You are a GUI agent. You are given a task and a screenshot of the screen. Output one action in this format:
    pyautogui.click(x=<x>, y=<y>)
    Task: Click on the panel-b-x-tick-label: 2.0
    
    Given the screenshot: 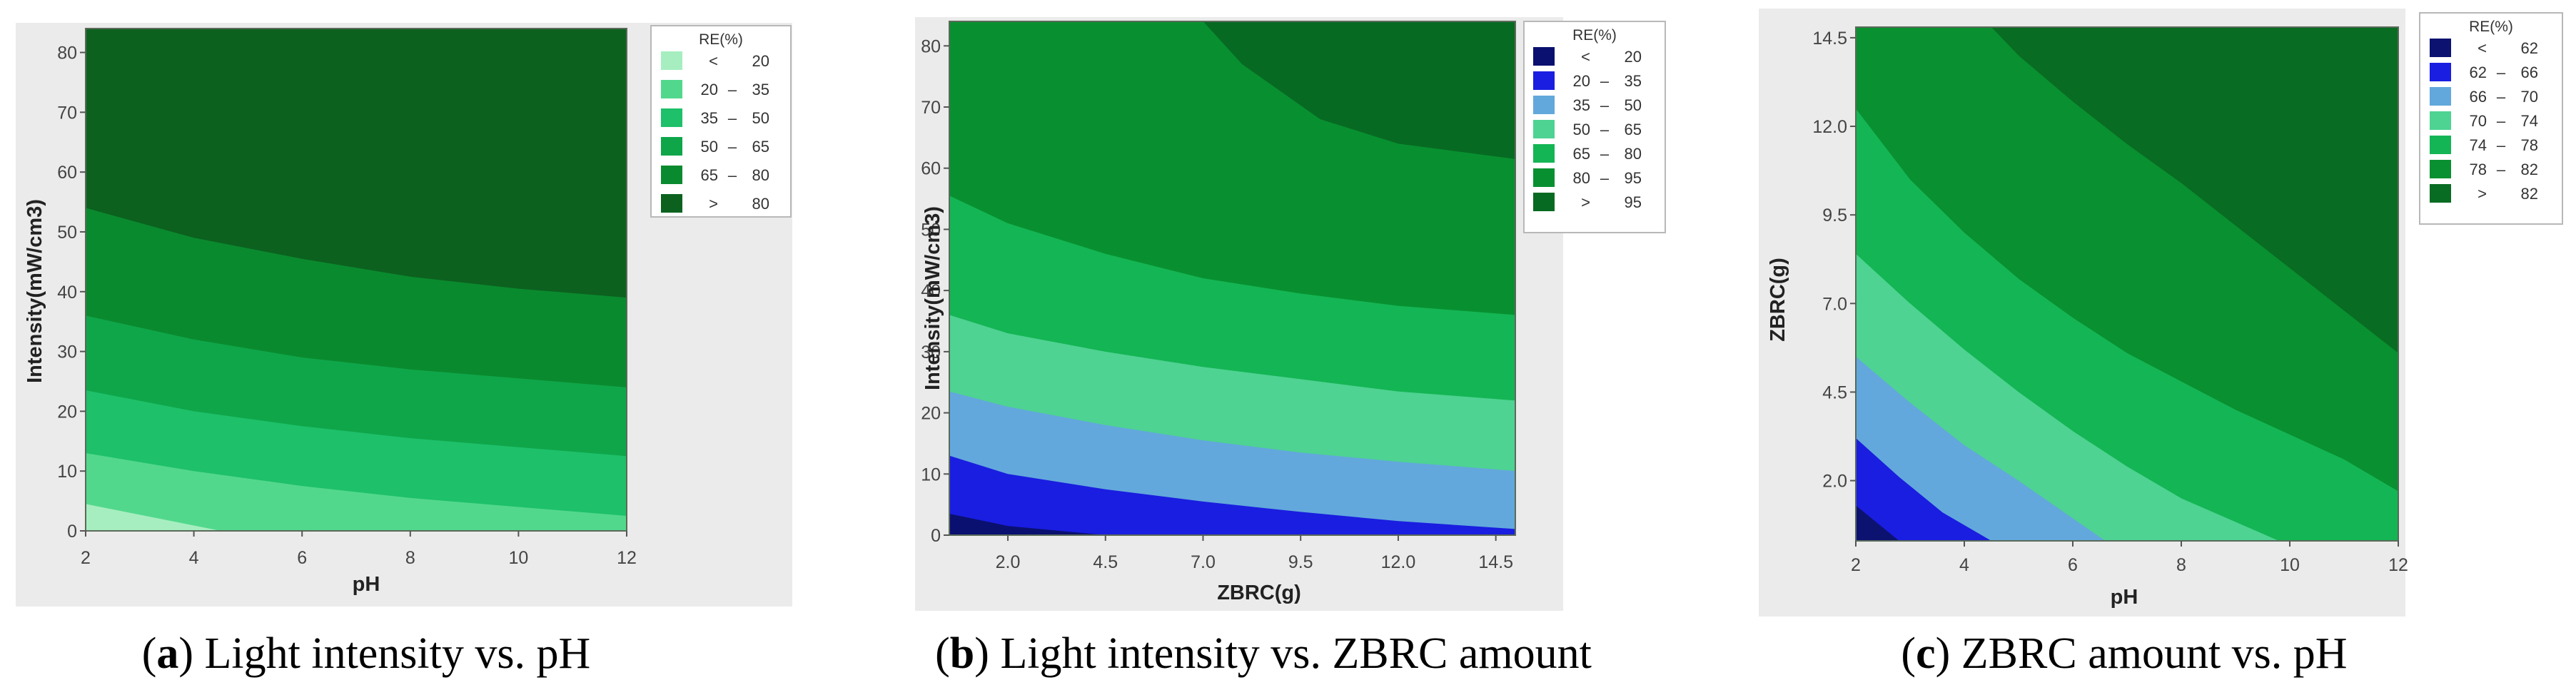 What is the action you would take?
    pyautogui.click(x=1008, y=562)
    